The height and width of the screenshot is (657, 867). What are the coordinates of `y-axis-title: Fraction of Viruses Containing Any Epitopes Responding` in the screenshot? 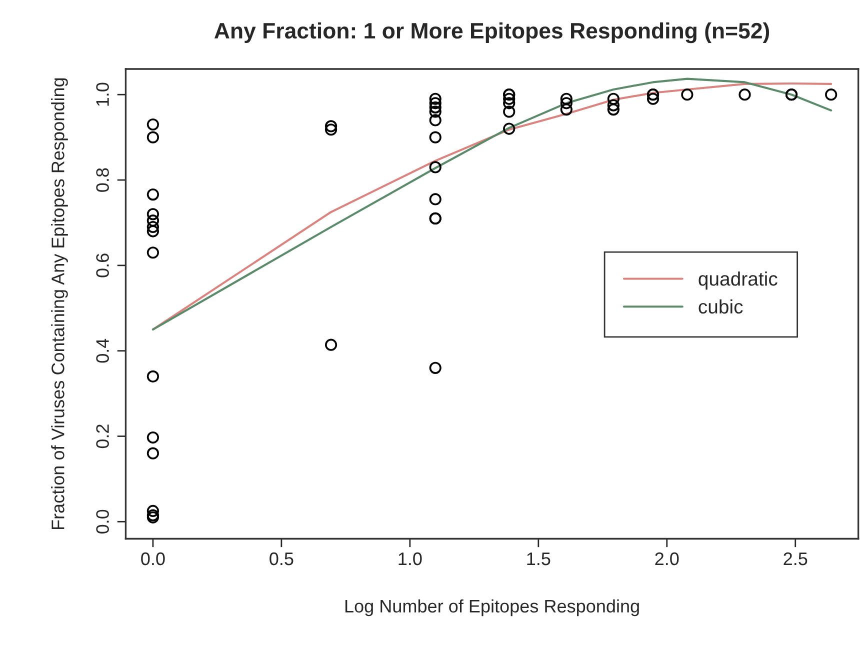 It's located at (59, 304).